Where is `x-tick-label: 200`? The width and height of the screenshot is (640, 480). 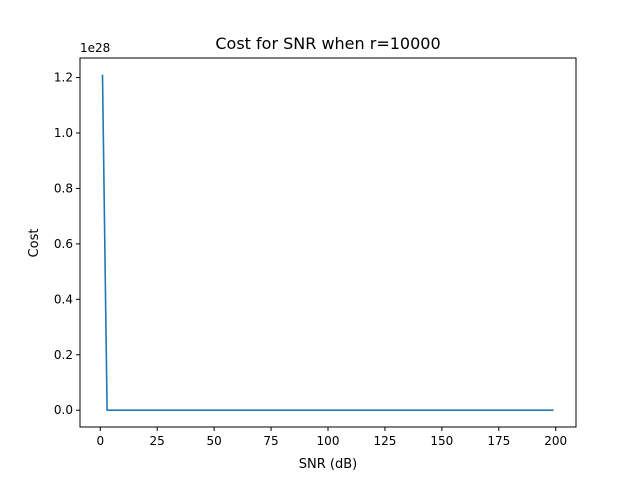 x-tick-label: 200 is located at coordinates (555, 441).